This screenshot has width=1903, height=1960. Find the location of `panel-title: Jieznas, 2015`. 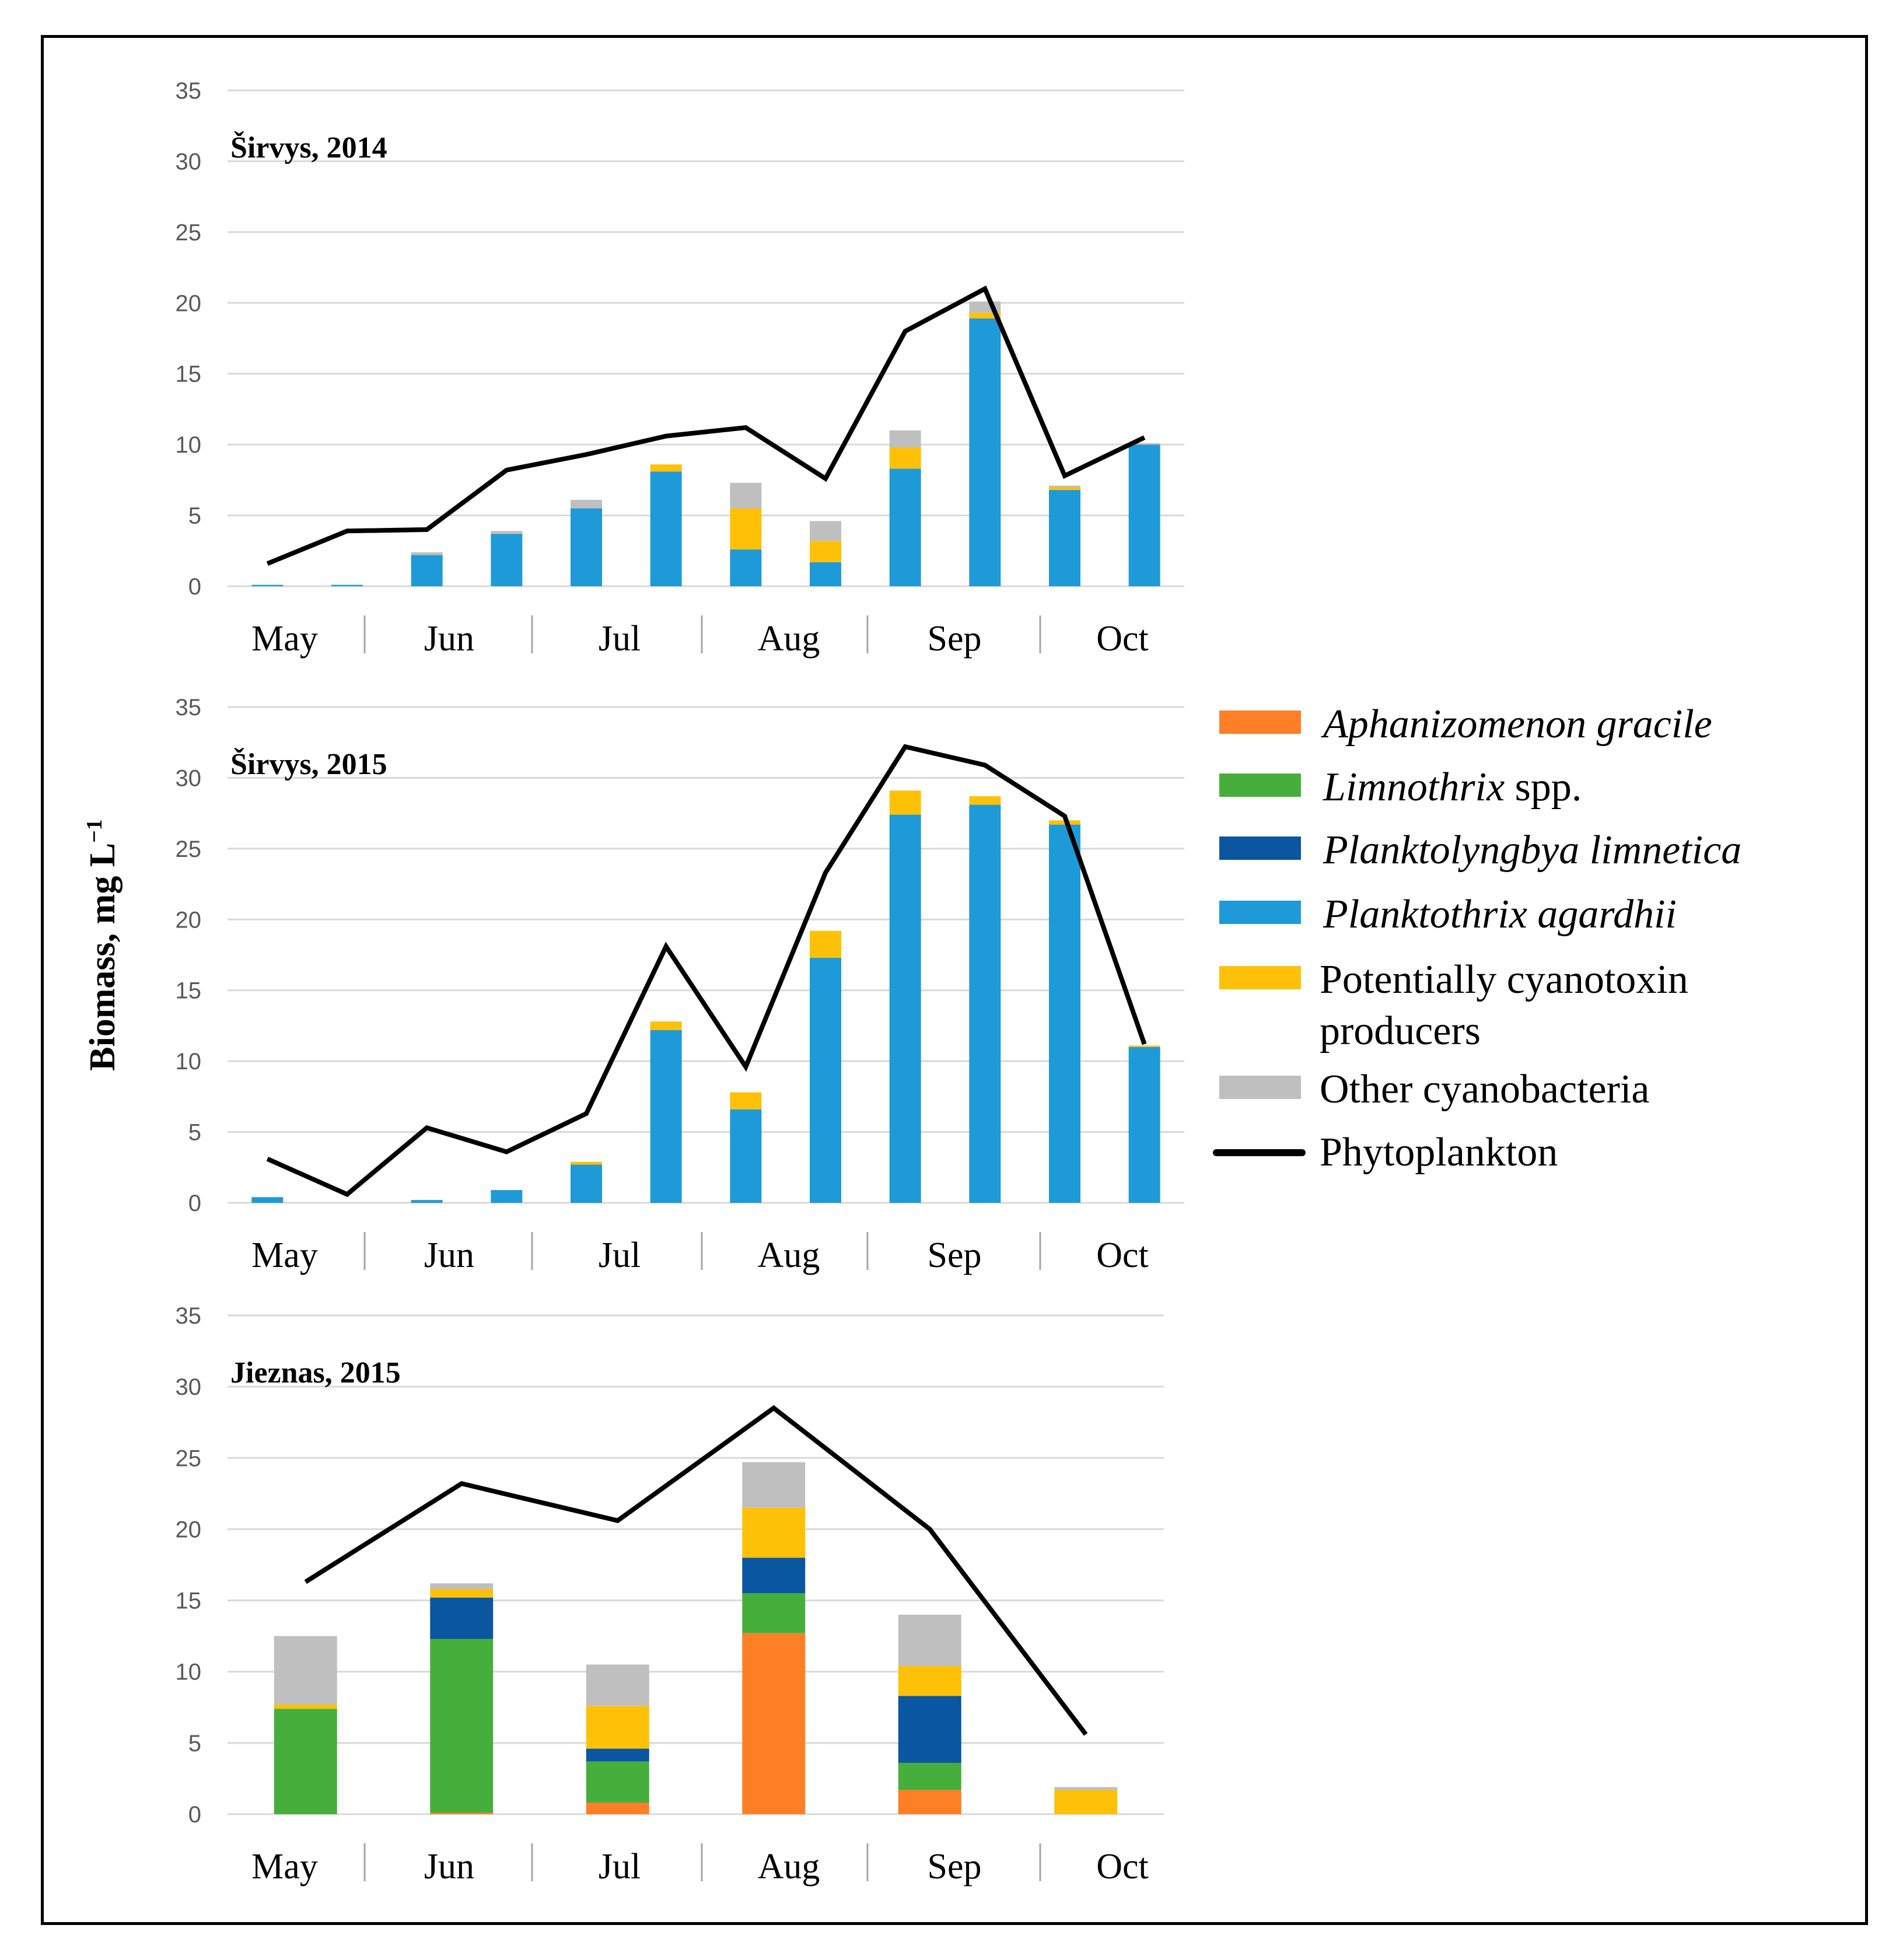

panel-title: Jieznas, 2015 is located at coordinates (315, 1373).